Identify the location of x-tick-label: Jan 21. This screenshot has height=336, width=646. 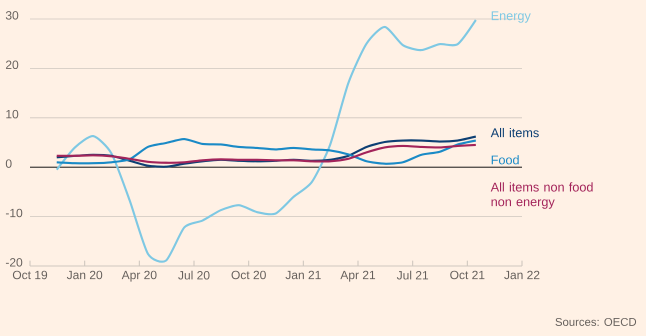
(303, 275).